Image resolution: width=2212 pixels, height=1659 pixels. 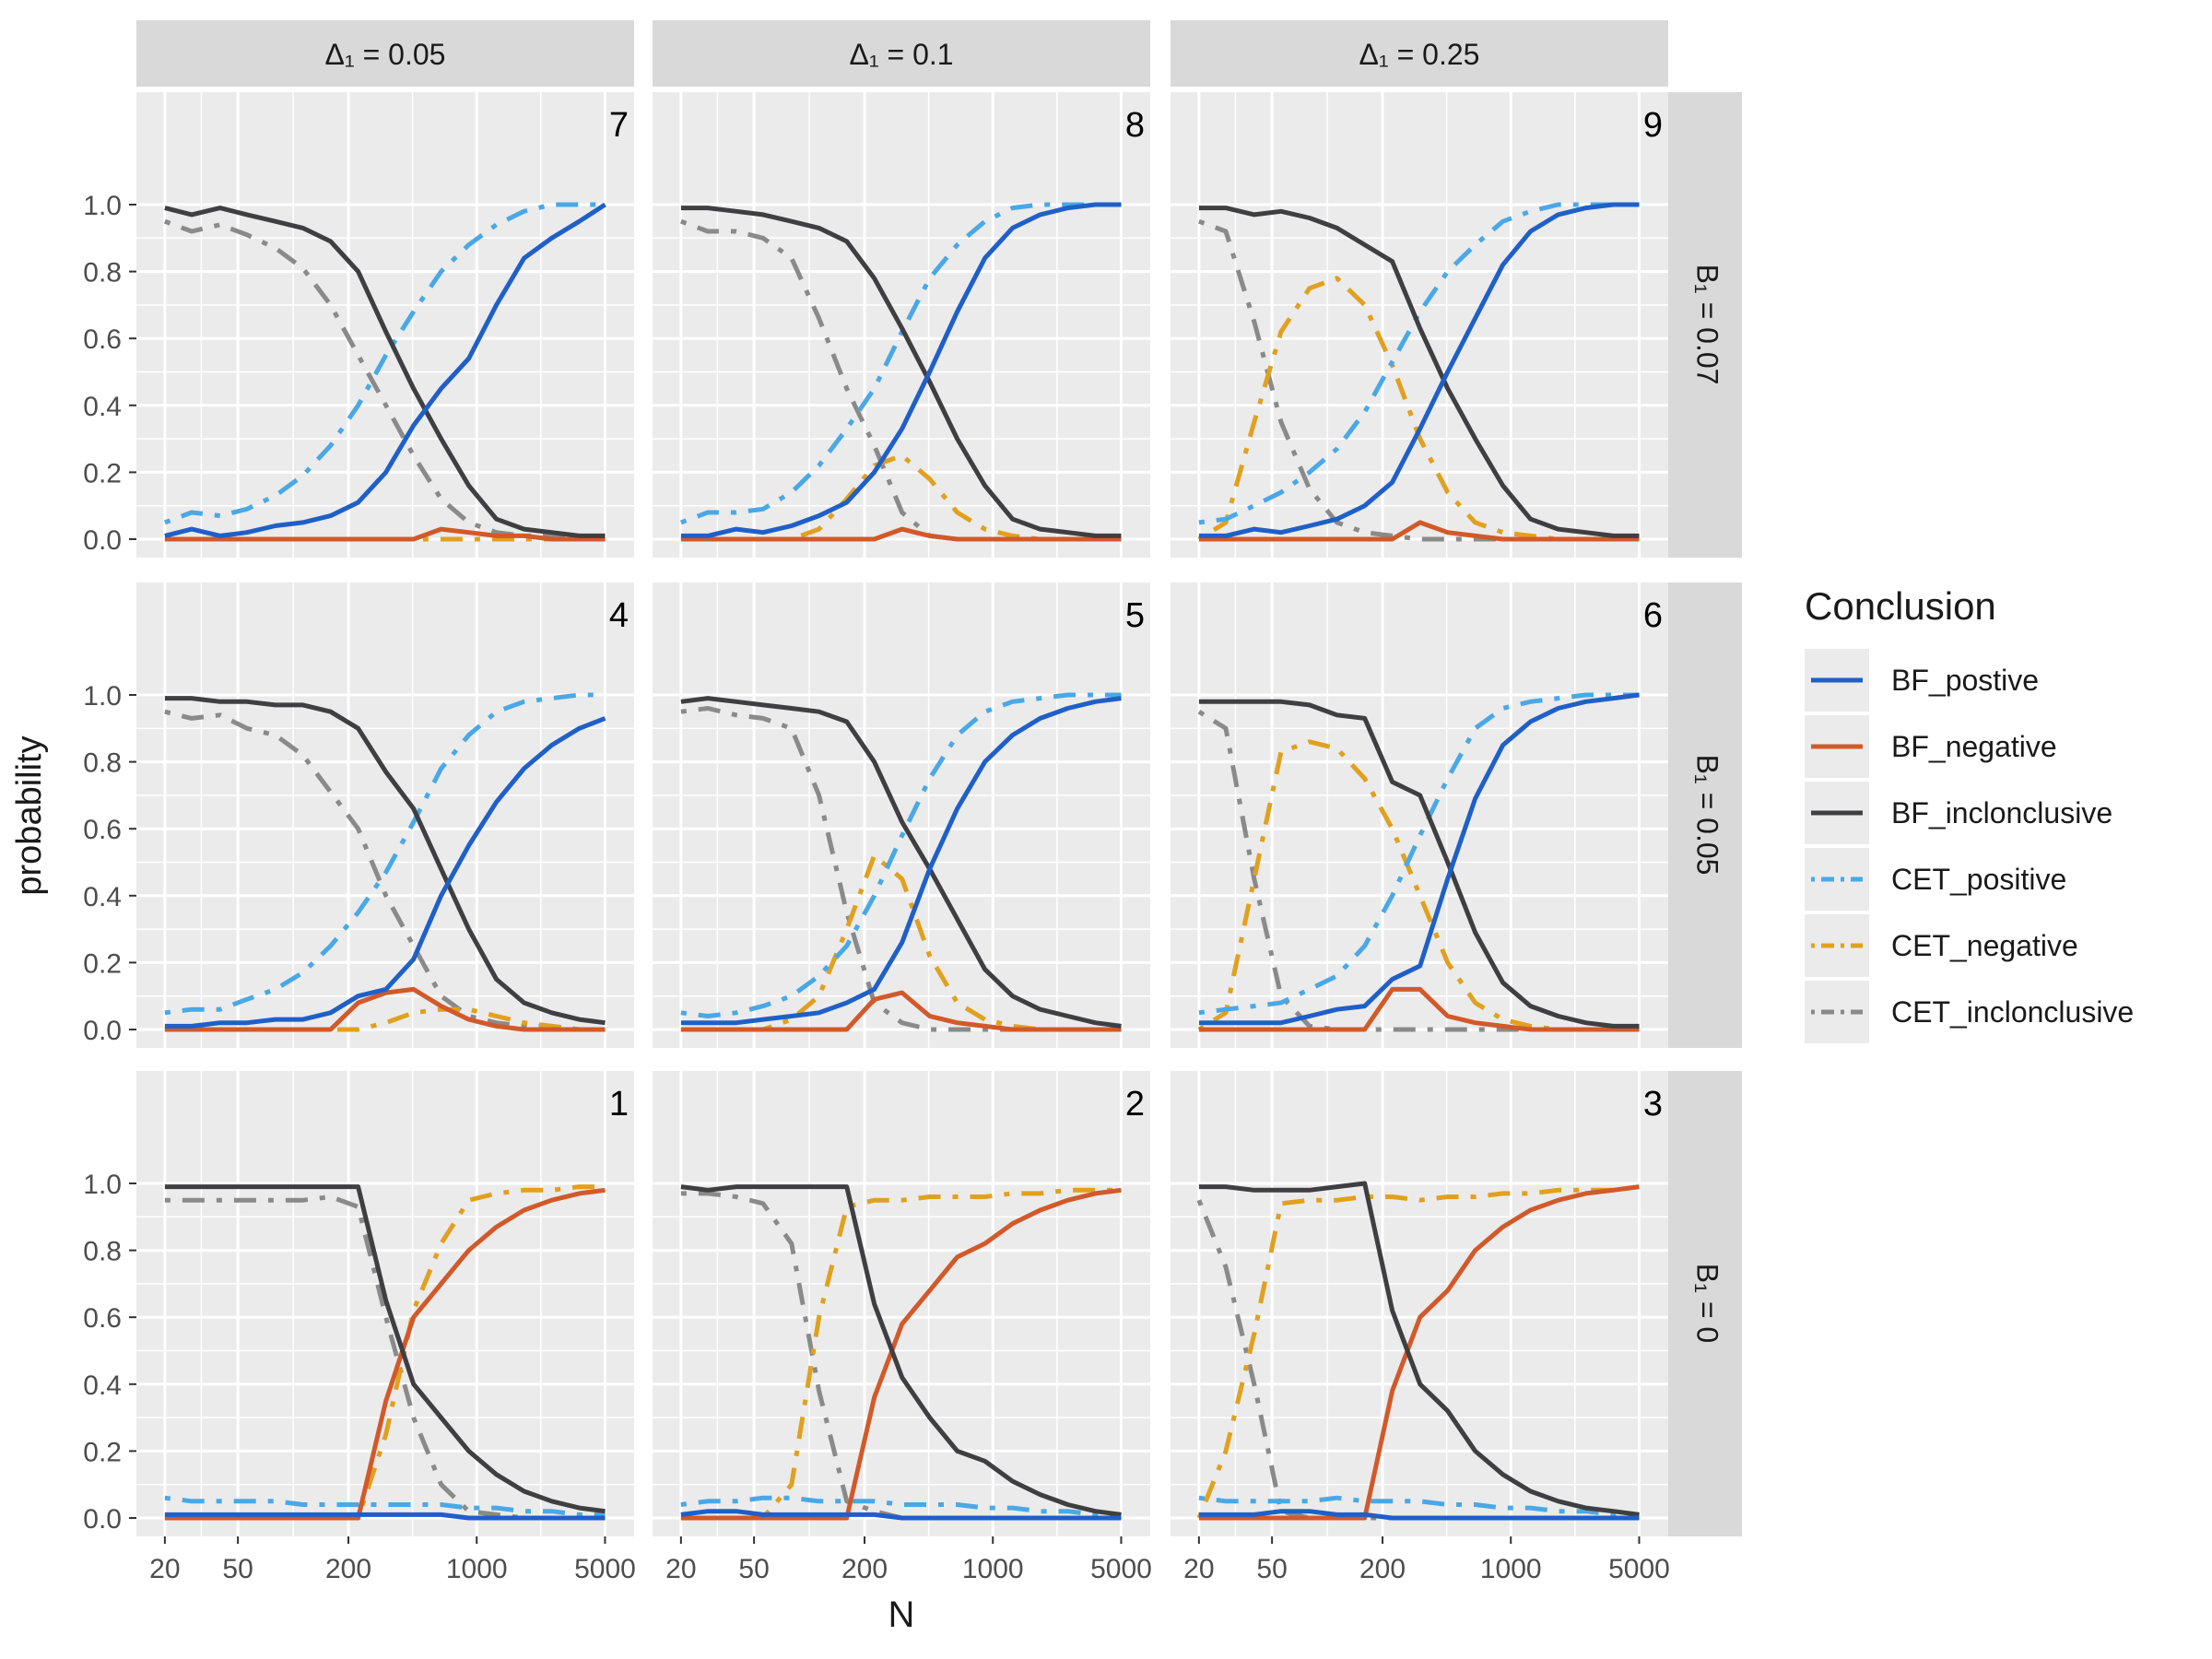 I want to click on column-strip-3-label: Δ₁ = 0.25, so click(x=1419, y=54).